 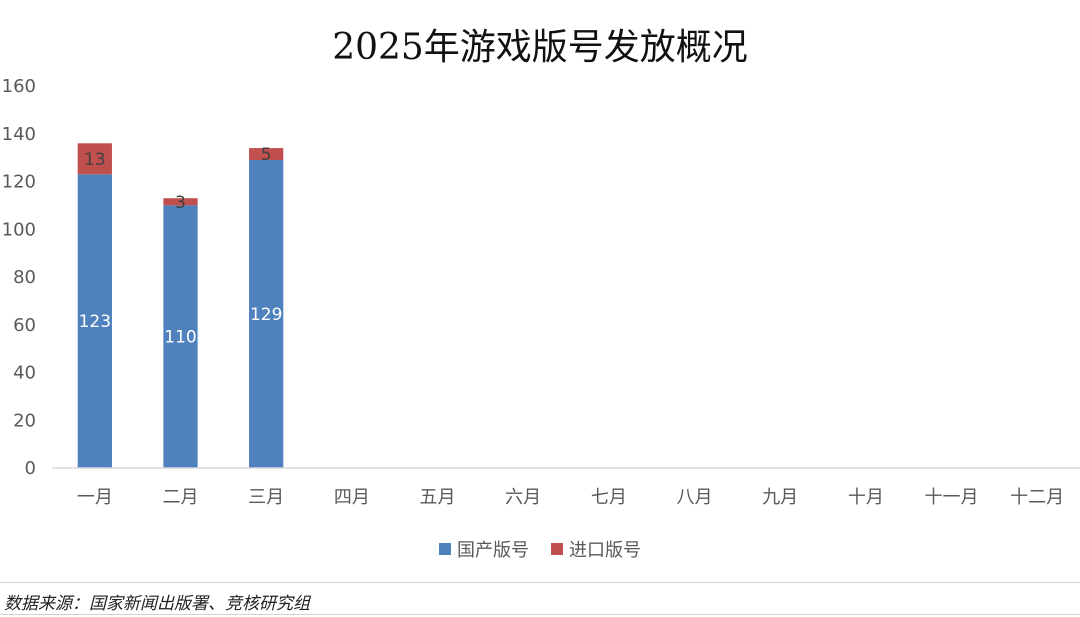 I want to click on source-note: 数据来源：国家新闻出版署、竞核研究组, so click(x=157, y=604).